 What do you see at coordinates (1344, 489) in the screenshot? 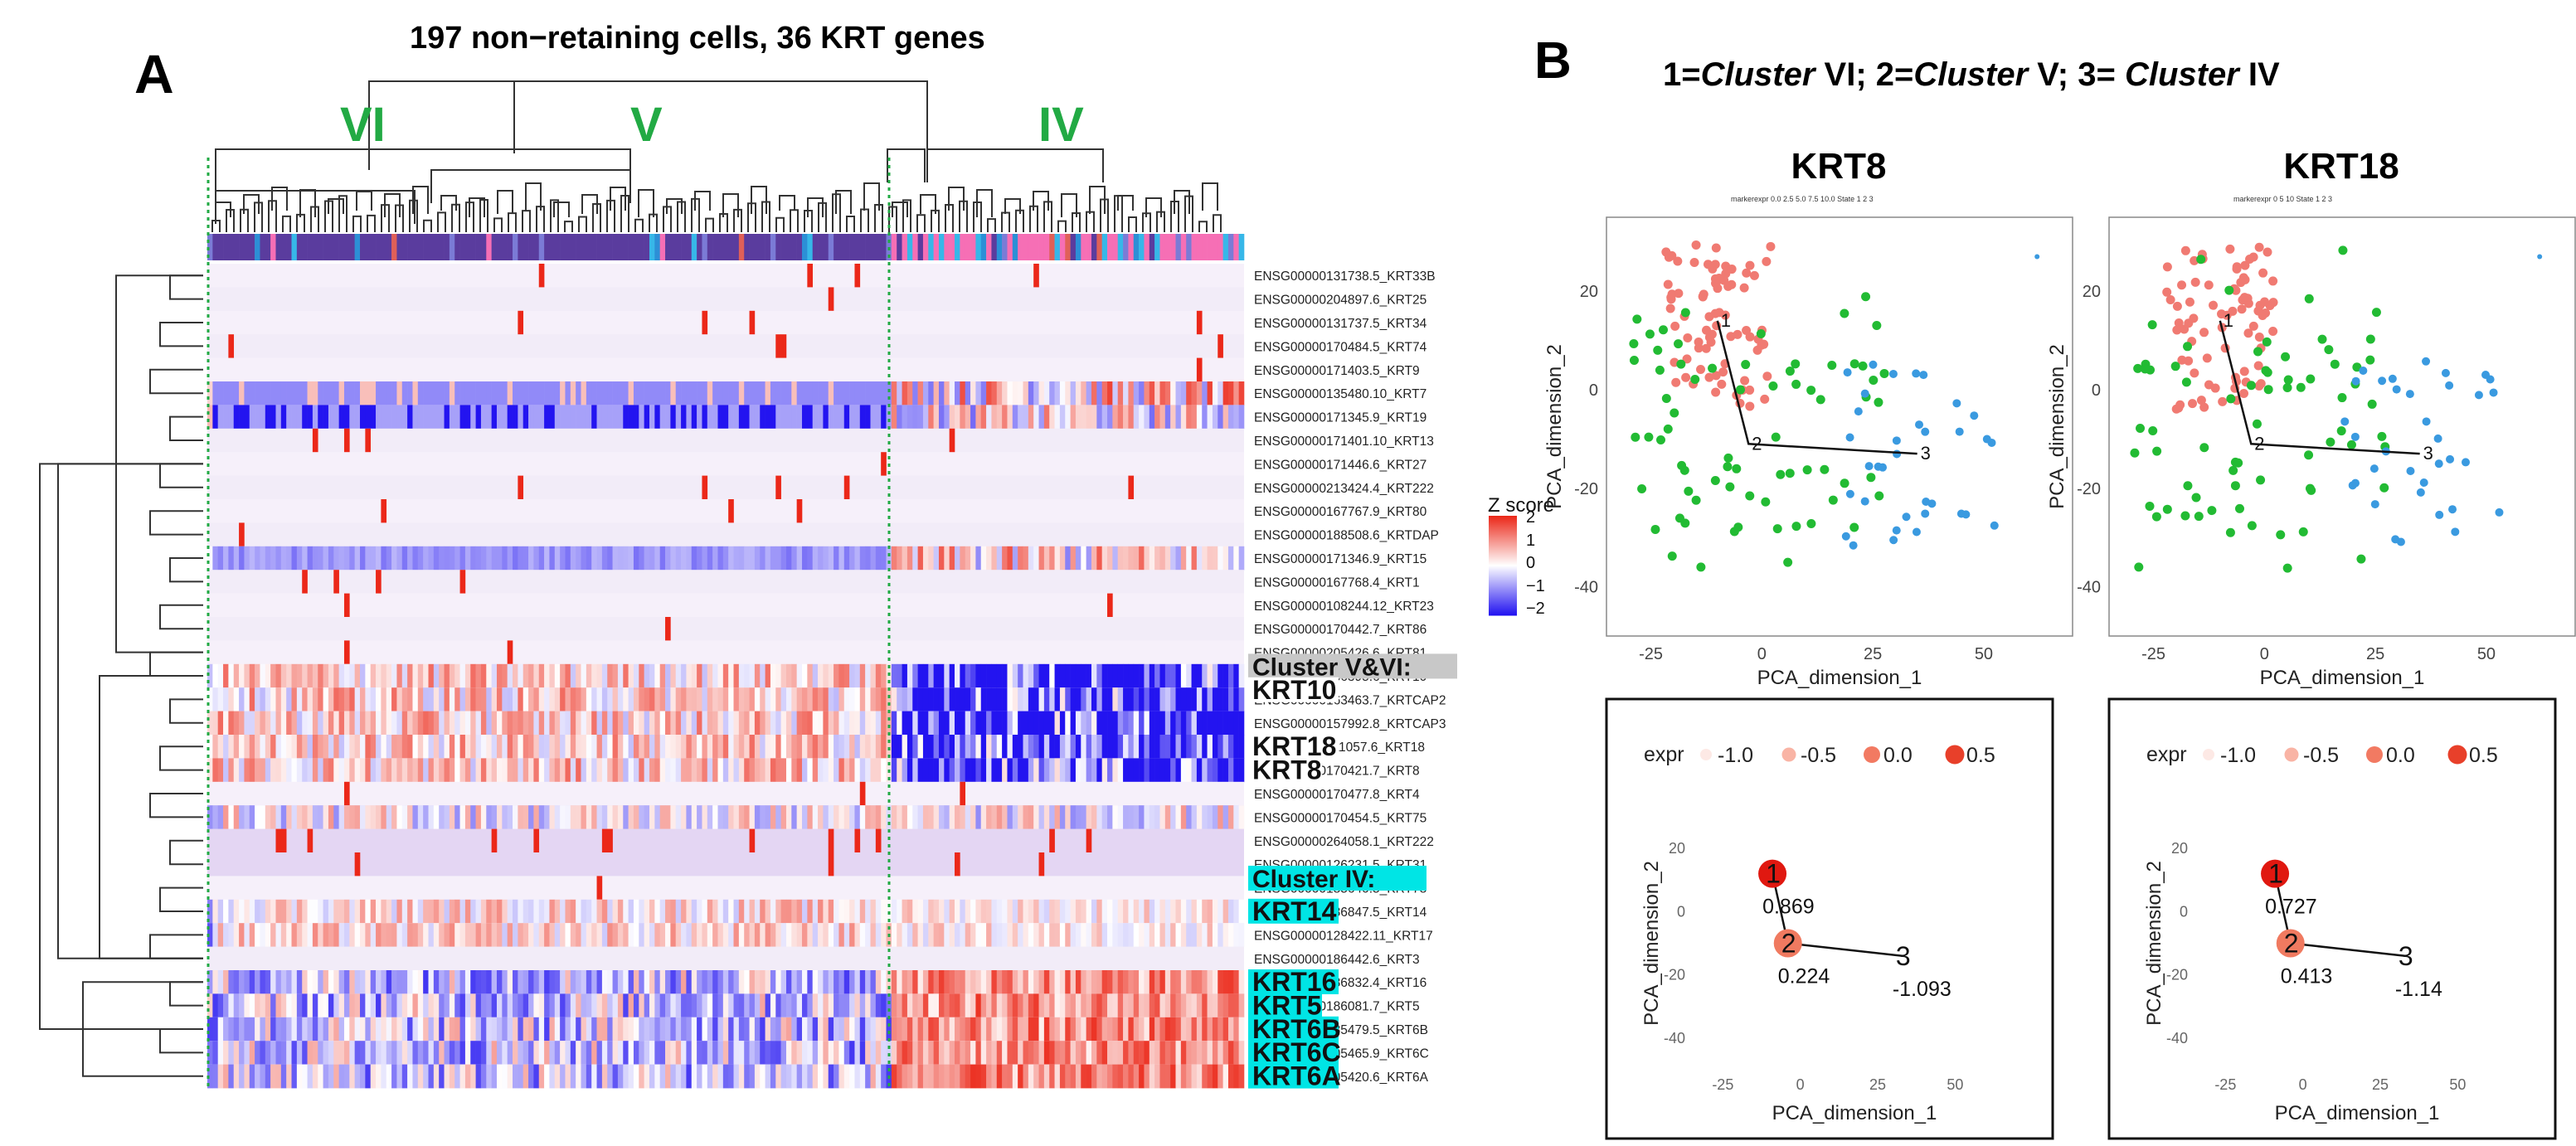
I see `gene-label: ENSG00000213424.4_KRT222` at bounding box center [1344, 489].